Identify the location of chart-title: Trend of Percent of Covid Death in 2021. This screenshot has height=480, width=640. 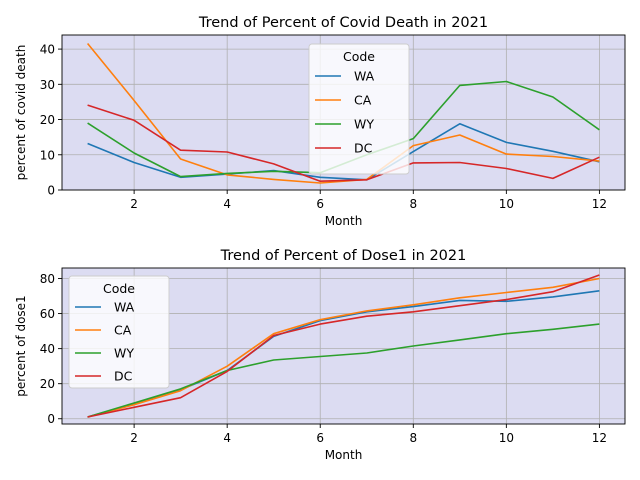
(343, 23).